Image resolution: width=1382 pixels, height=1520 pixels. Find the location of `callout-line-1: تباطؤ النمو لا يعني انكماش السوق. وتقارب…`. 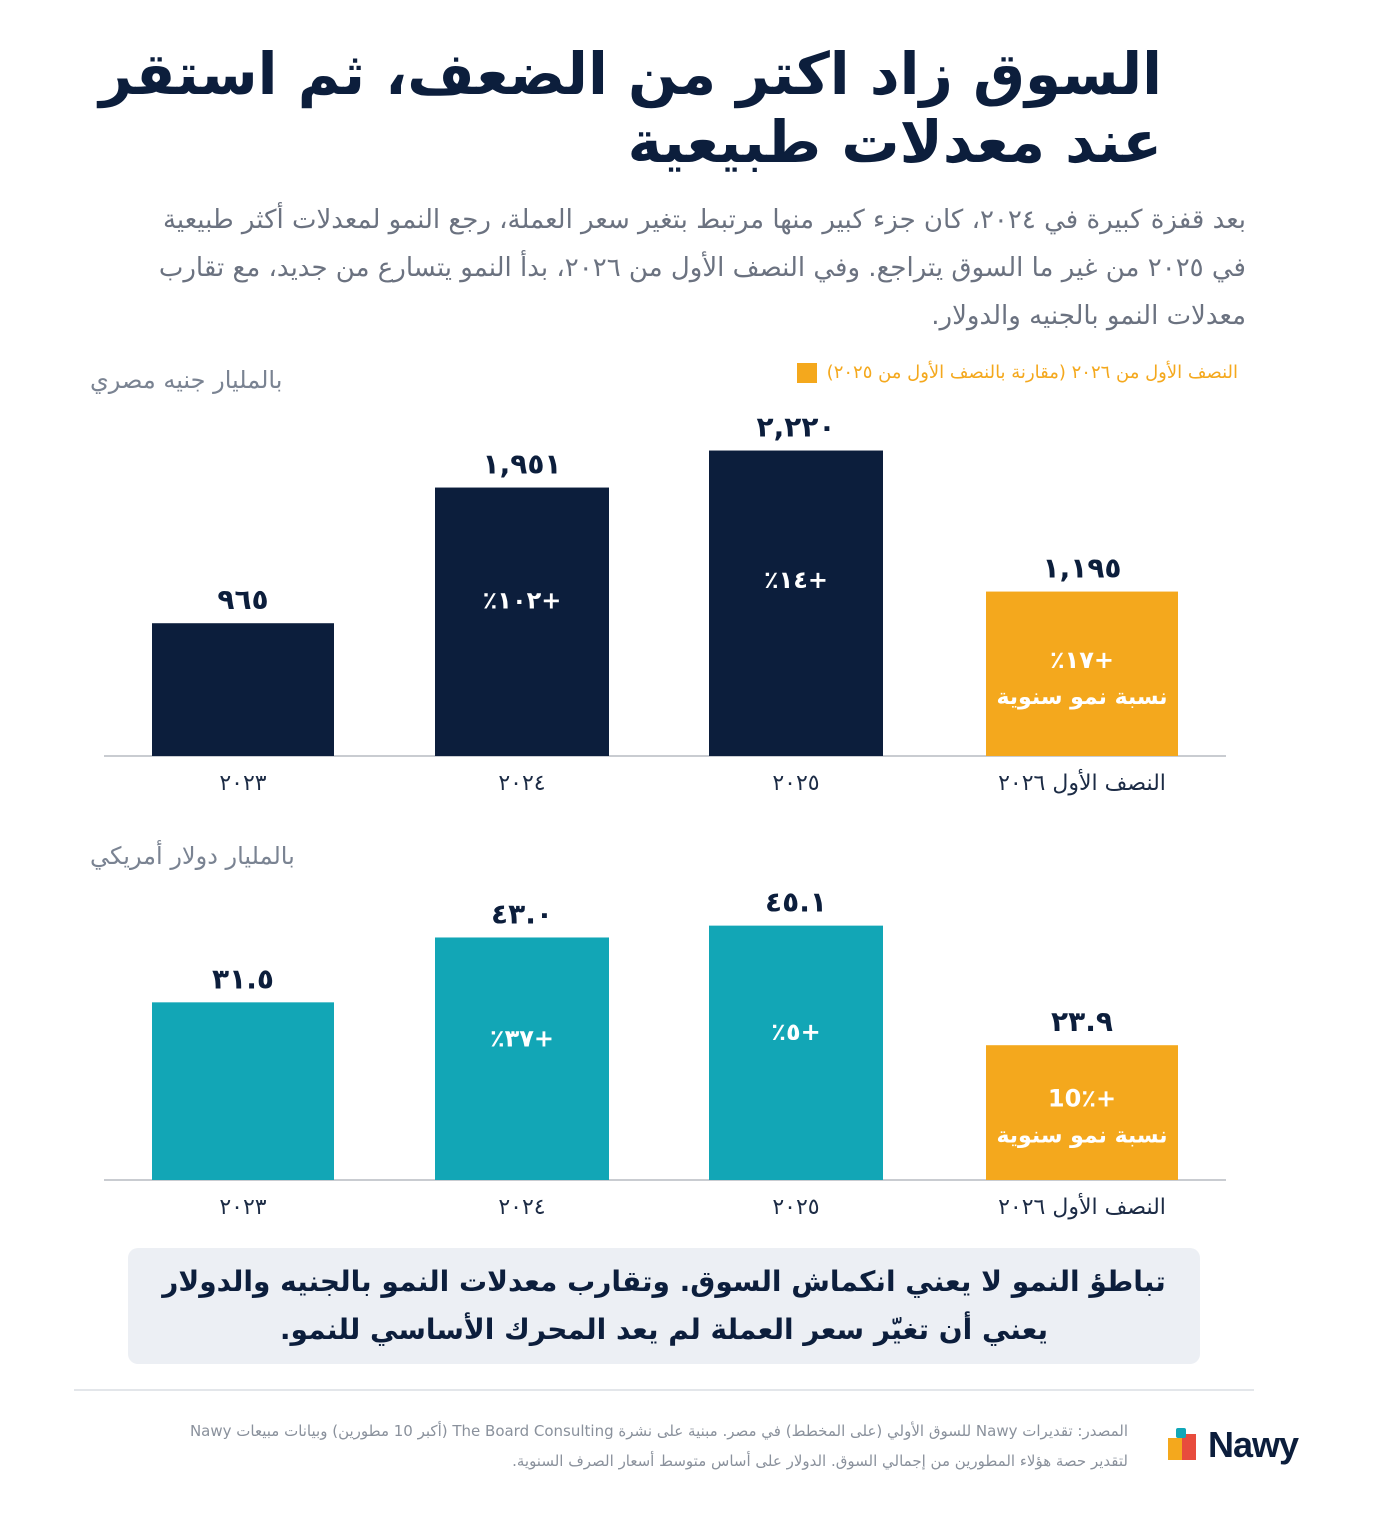

callout-line-1: تباطؤ النمو لا يعني انكماش السوق. وتقارب… is located at coordinates (664, 1281).